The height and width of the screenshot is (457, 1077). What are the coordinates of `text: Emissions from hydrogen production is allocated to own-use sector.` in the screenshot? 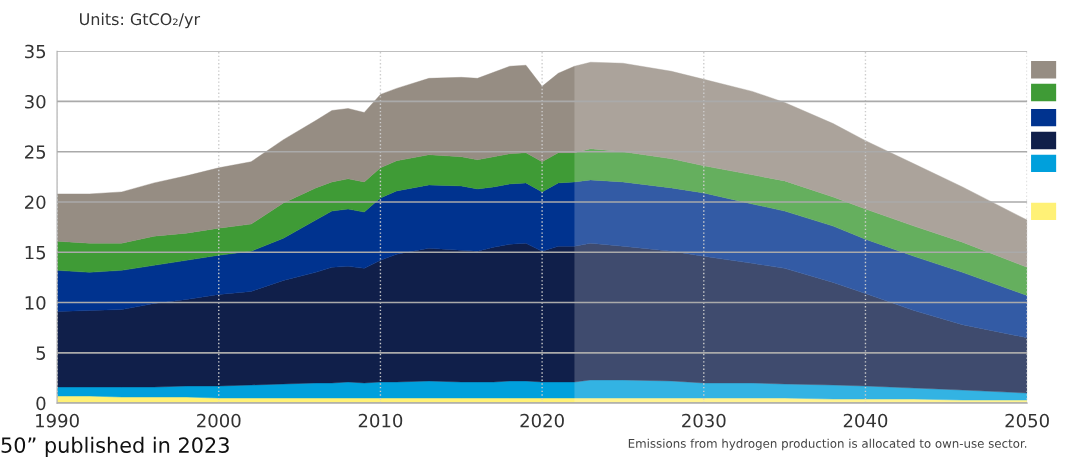 It's located at (827, 444).